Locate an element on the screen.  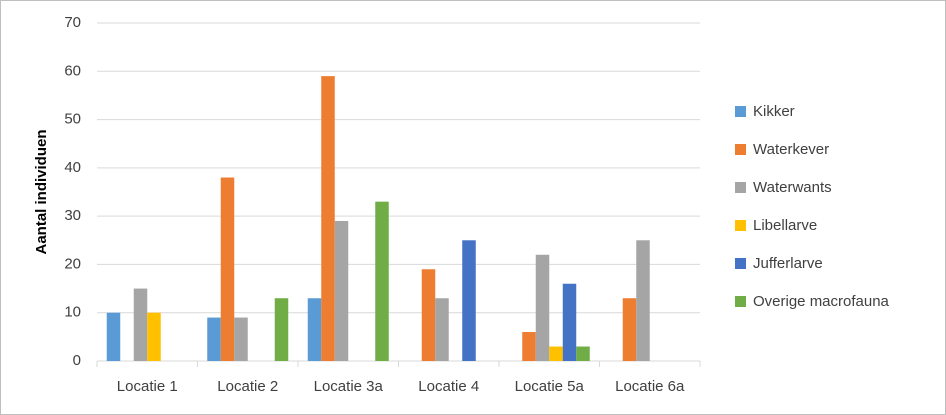
legend-label: Overige macrofauna is located at coordinates (821, 301).